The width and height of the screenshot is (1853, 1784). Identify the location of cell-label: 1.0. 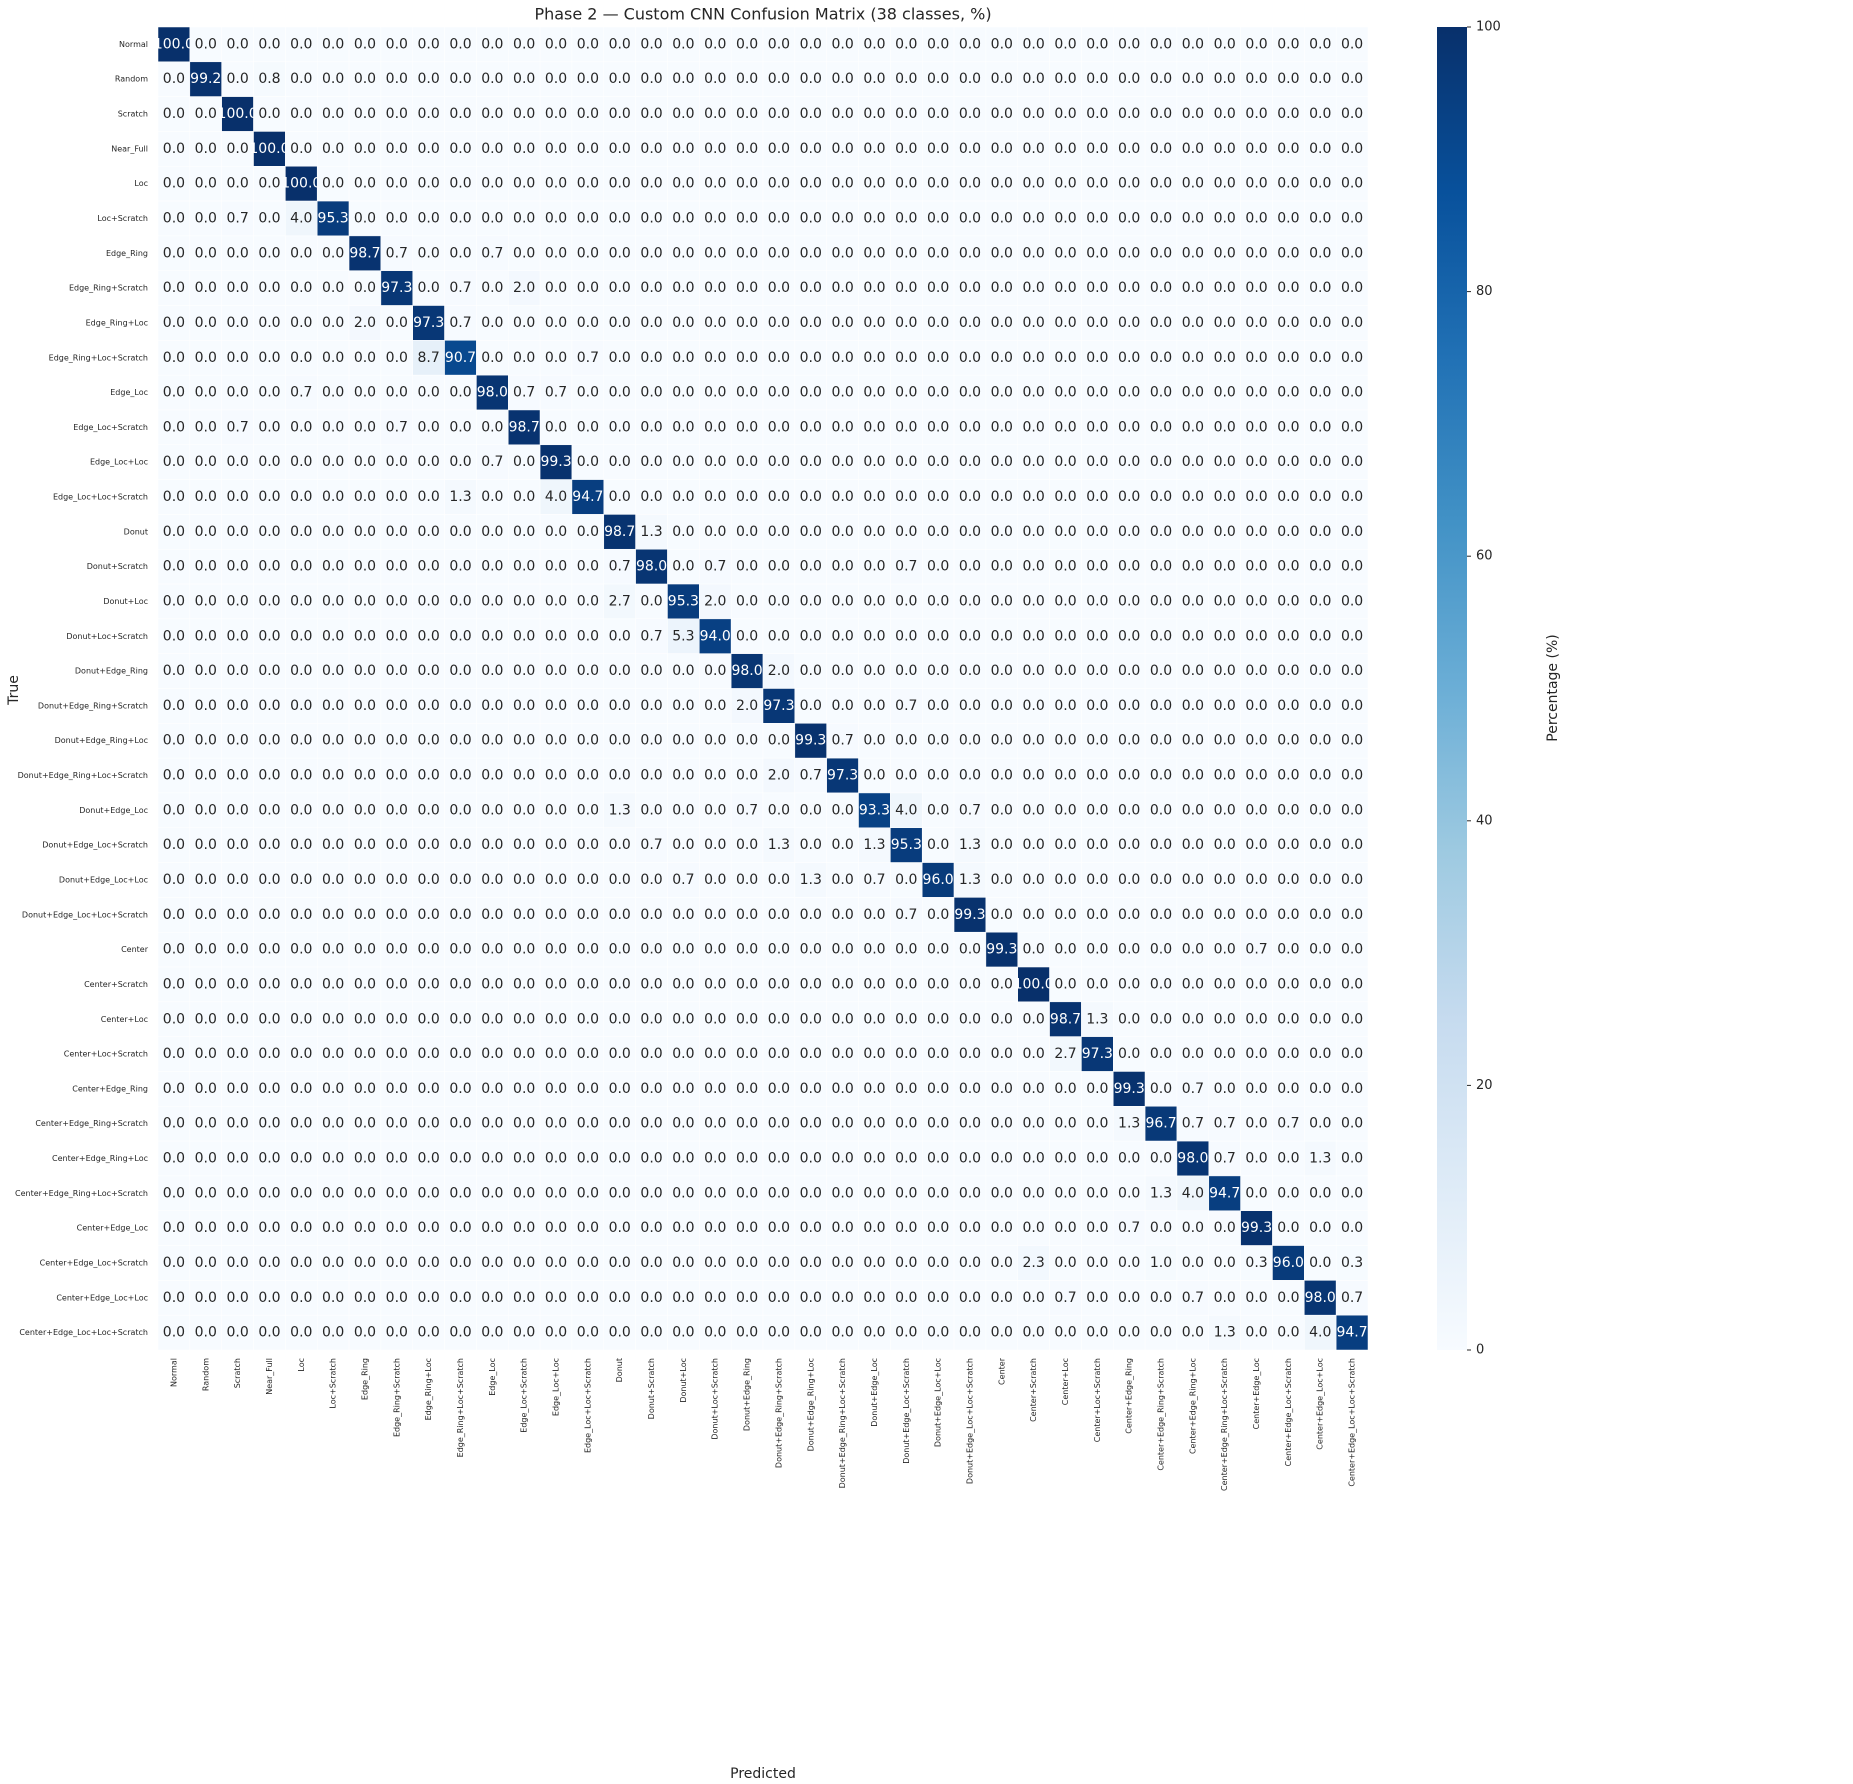
(1161, 1263).